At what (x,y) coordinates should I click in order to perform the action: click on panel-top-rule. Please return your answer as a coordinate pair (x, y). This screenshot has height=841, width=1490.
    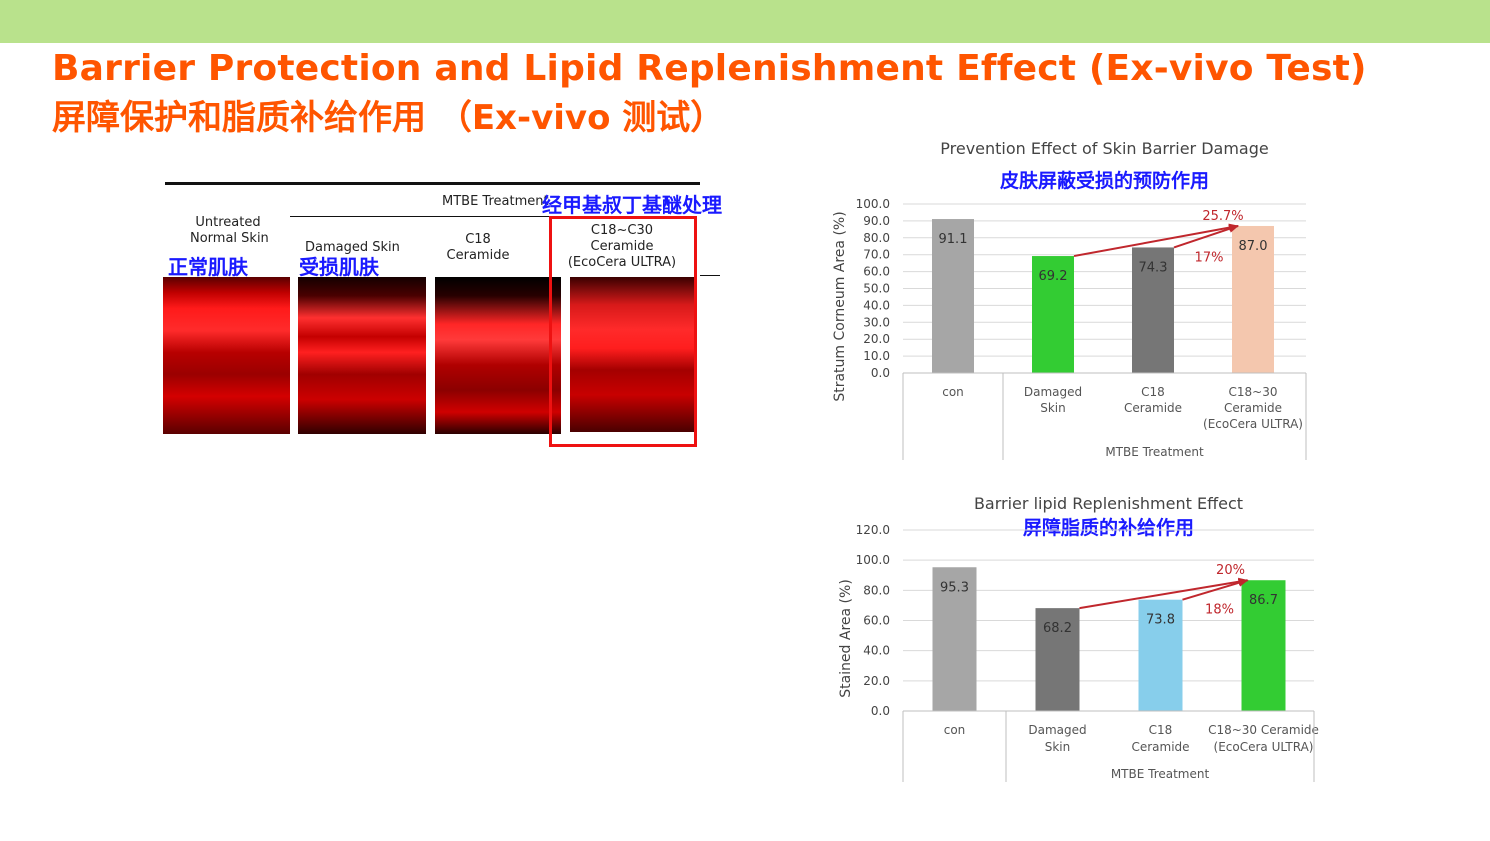
    Looking at the image, I should click on (432, 183).